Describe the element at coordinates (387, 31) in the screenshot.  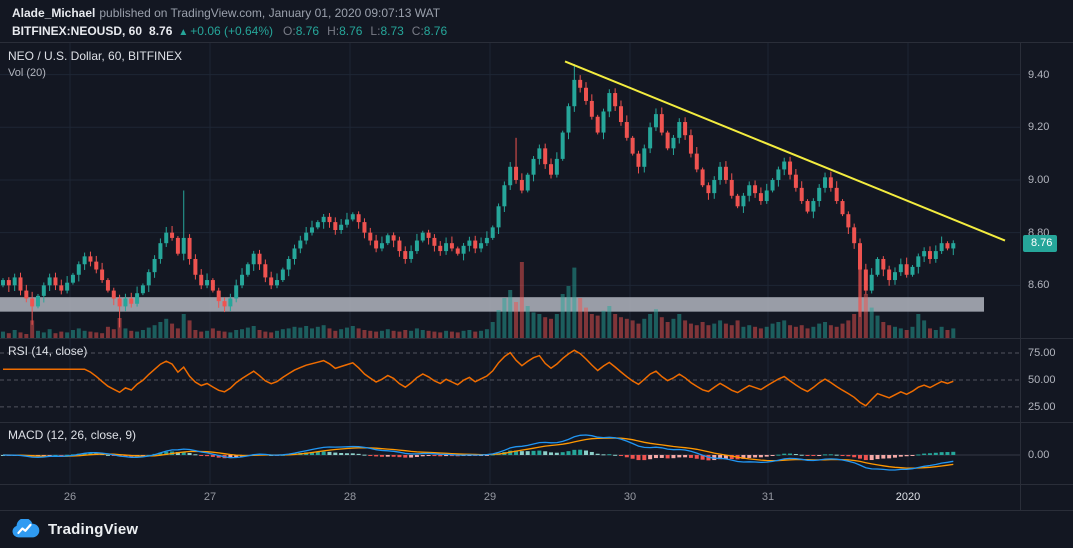
I see `low-value: L:8.73` at that location.